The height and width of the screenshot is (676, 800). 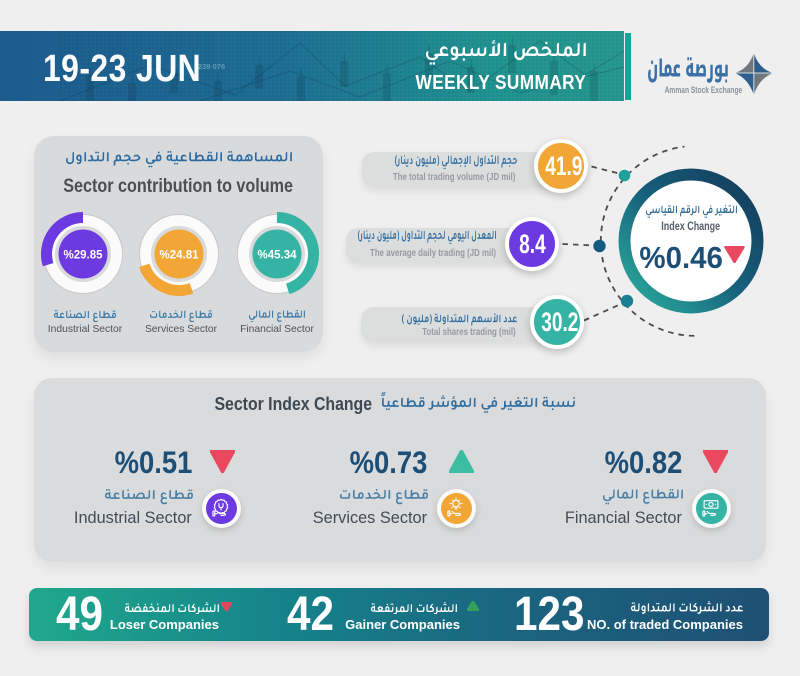 I want to click on svg-text: %45.34, so click(x=277, y=255).